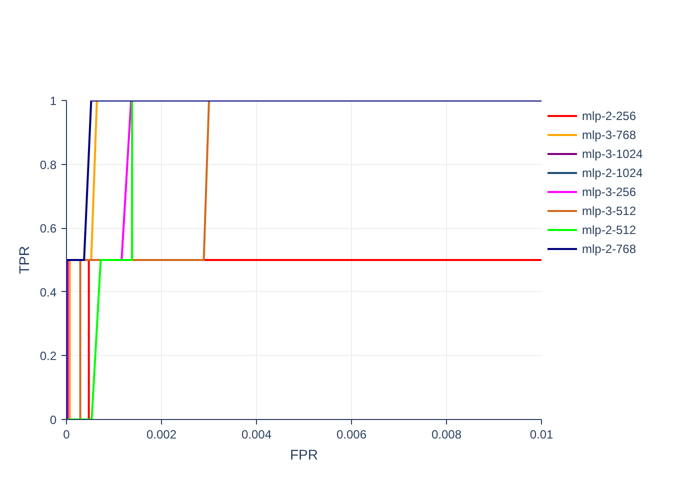  What do you see at coordinates (609, 192) in the screenshot?
I see `legend-label: mlp-3-256` at bounding box center [609, 192].